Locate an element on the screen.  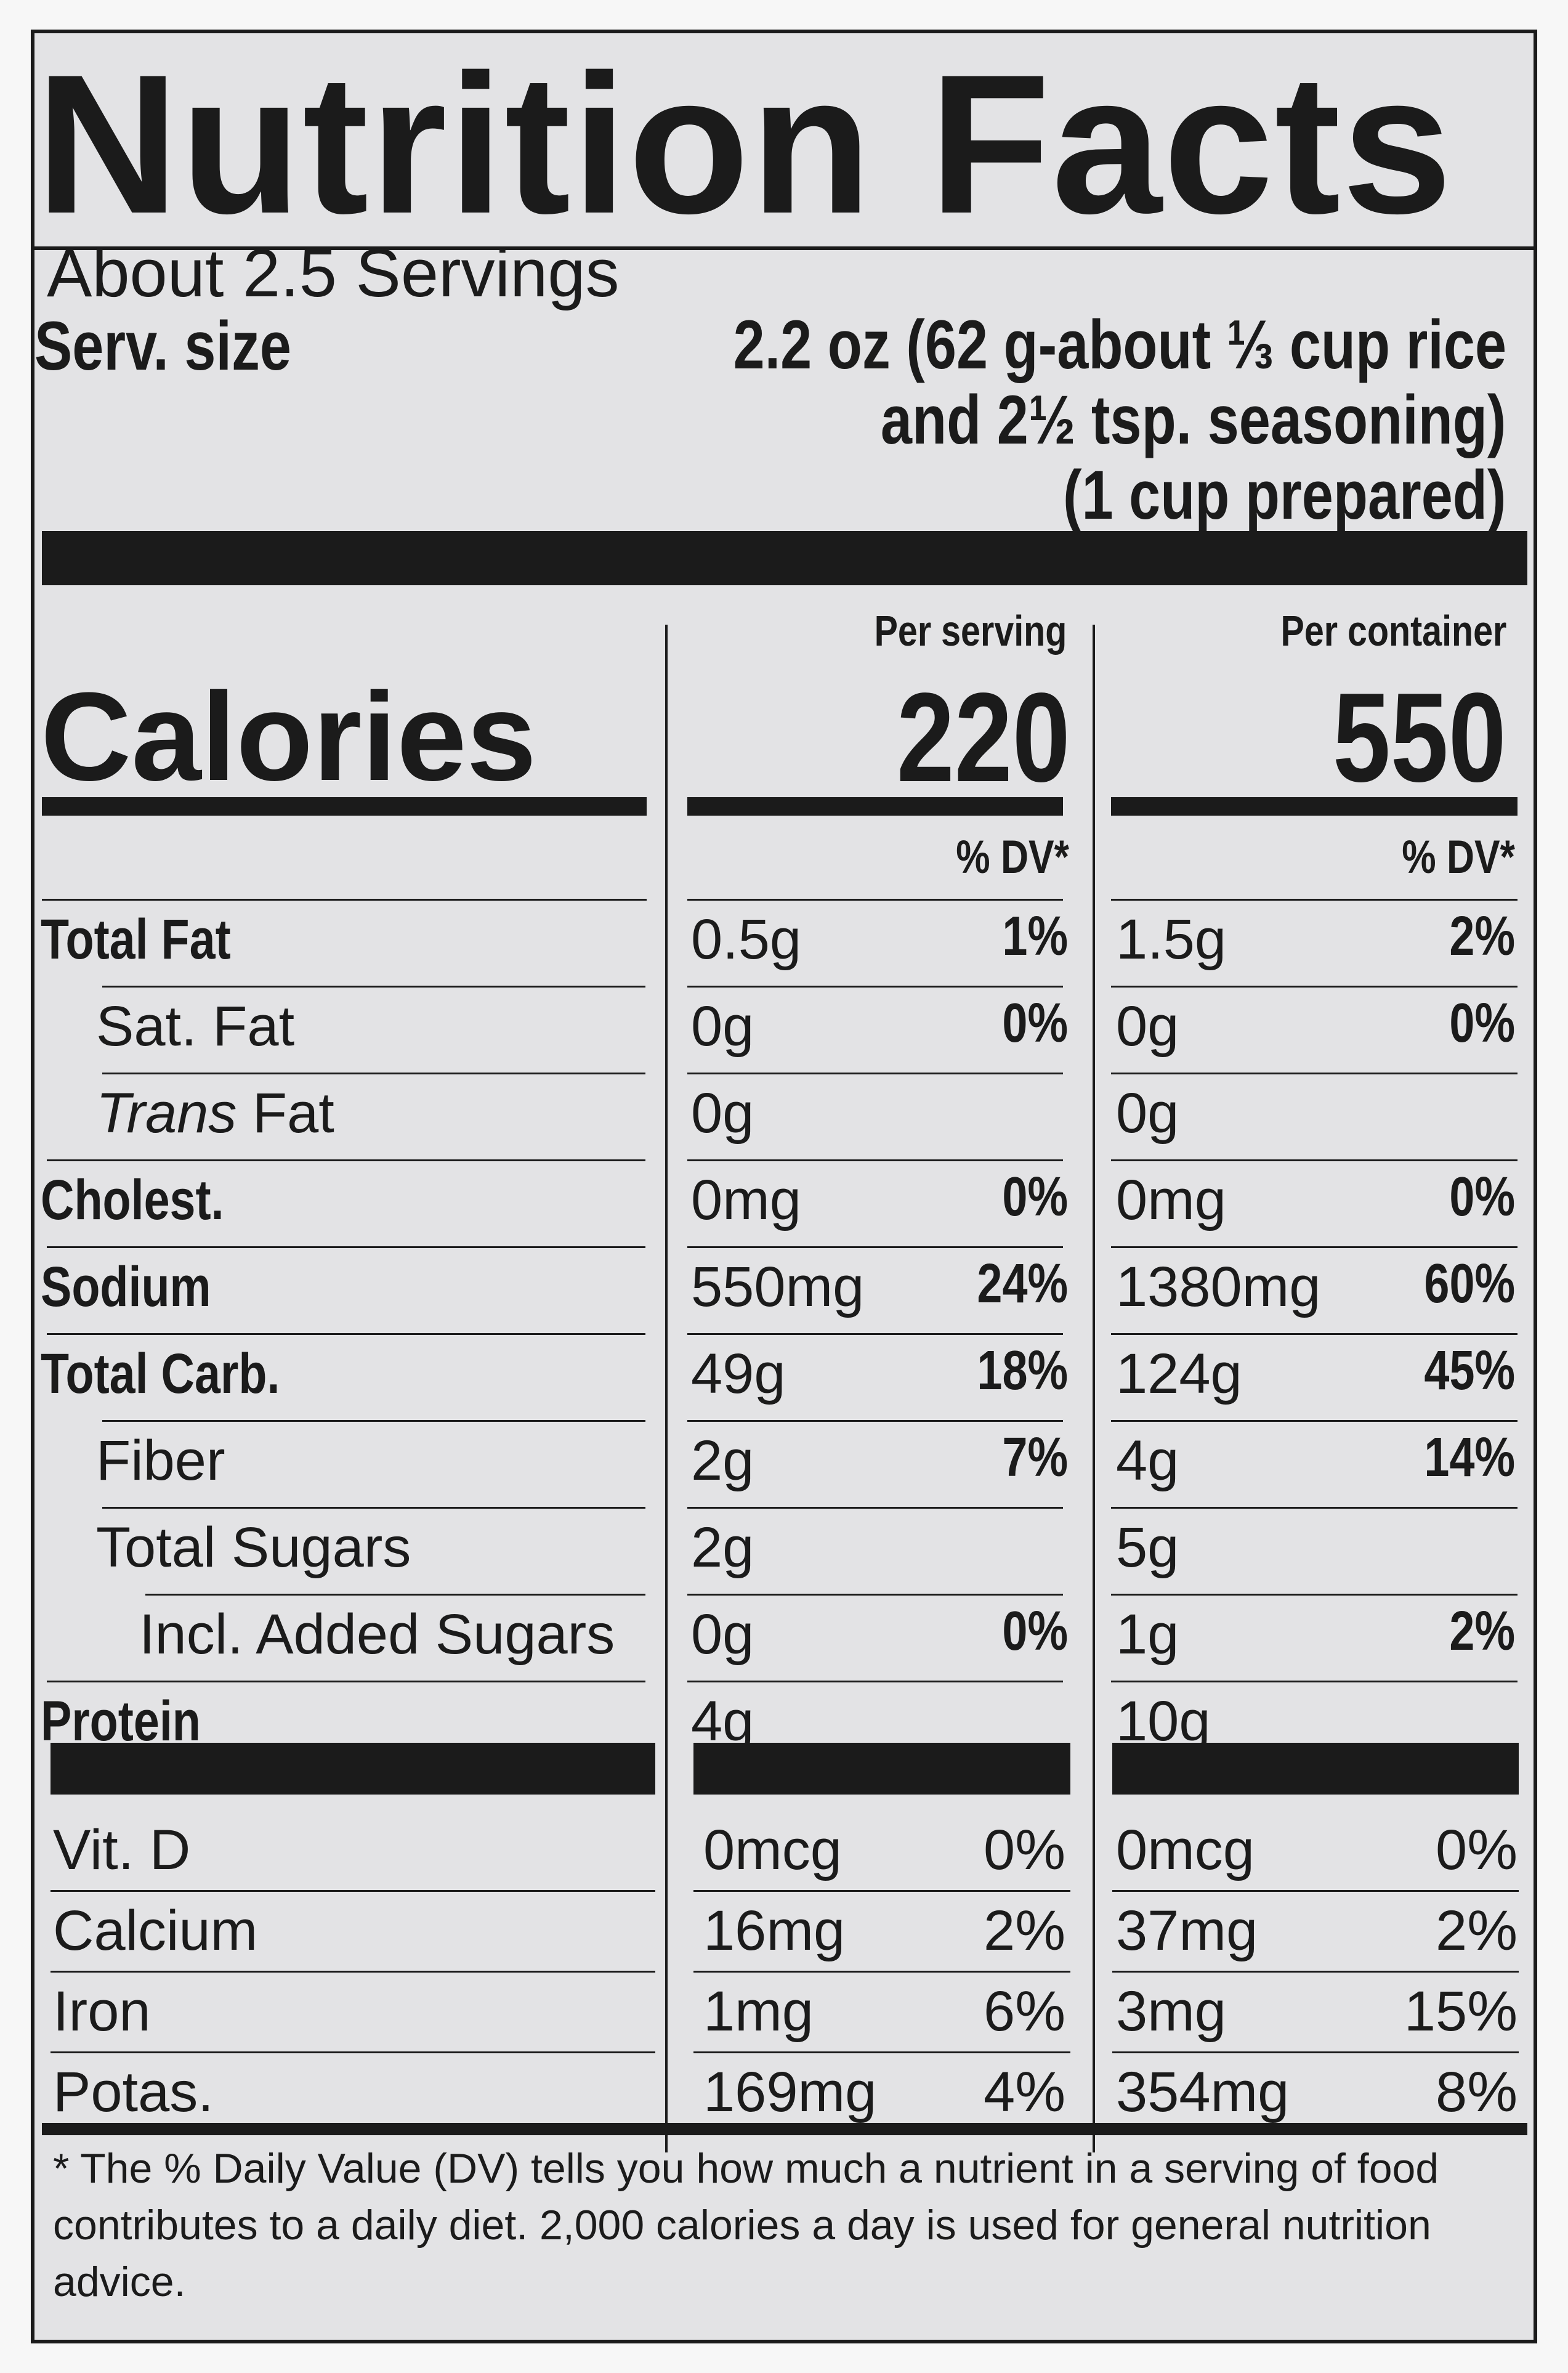
thick-rule-vitamins-col1 is located at coordinates (882, 1769).